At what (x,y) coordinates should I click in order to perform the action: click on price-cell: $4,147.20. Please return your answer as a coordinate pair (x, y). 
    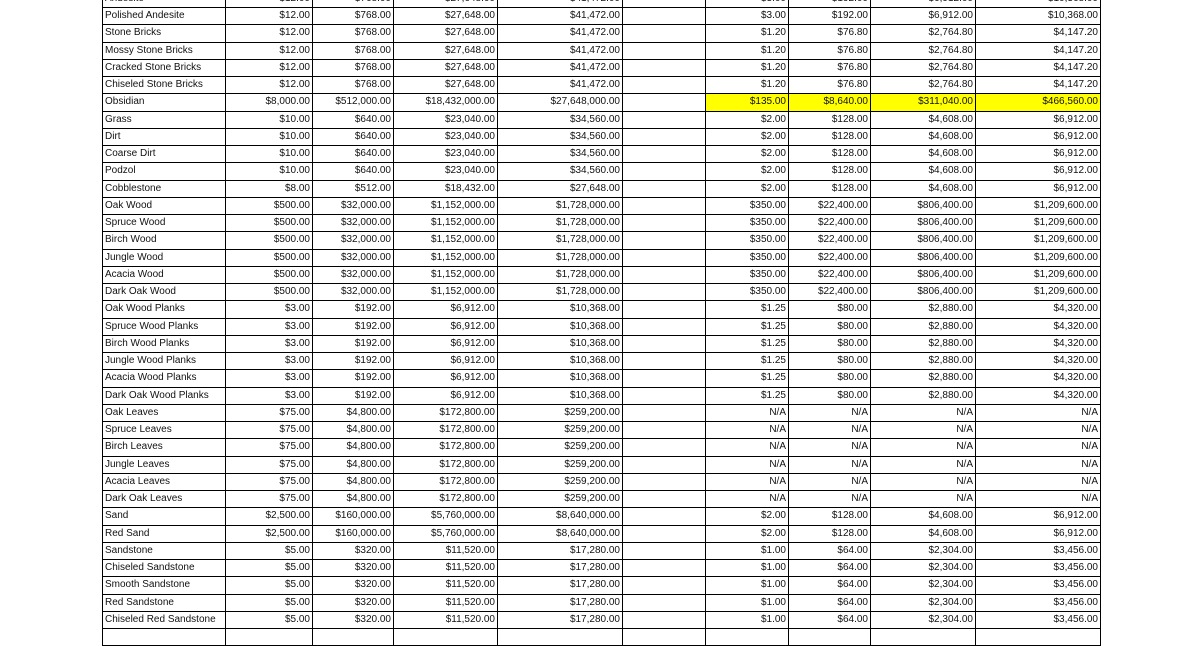
    Looking at the image, I should click on (1038, 68).